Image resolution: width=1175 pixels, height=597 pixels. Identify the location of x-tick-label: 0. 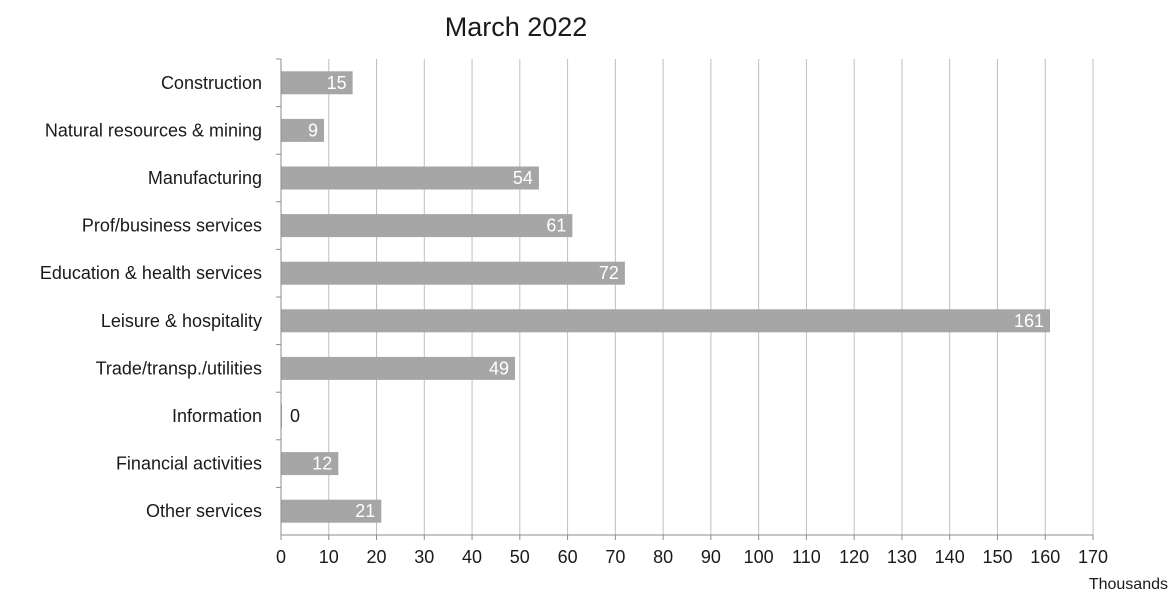
(281, 557).